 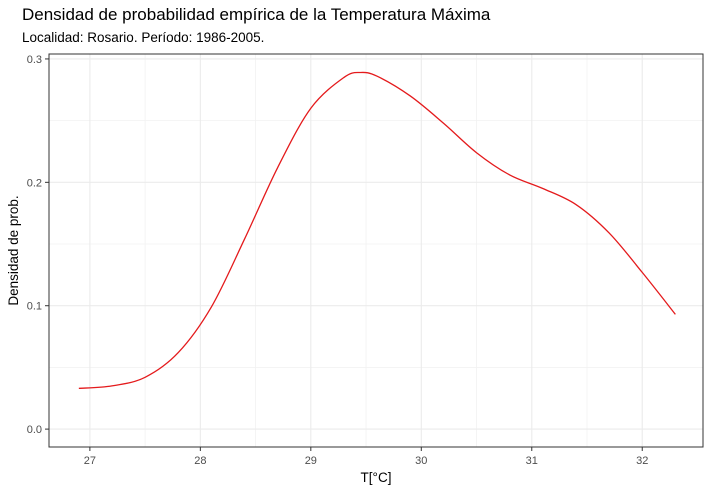 I want to click on y-tick-label: 0.1, so click(x=34, y=307).